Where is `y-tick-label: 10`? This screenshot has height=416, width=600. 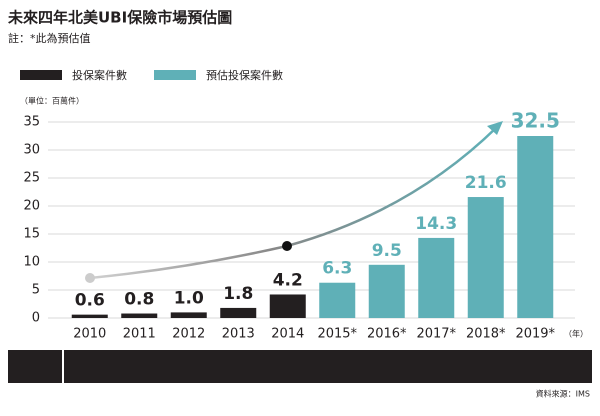
y-tick-label: 10 is located at coordinates (31, 262).